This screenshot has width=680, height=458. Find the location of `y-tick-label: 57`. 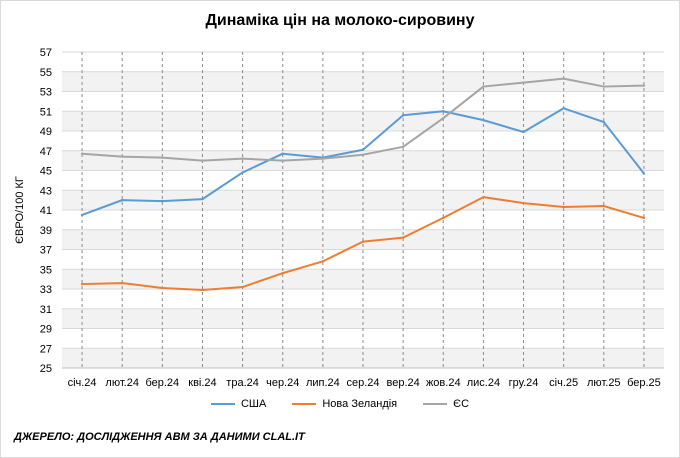

y-tick-label: 57 is located at coordinates (46, 53).